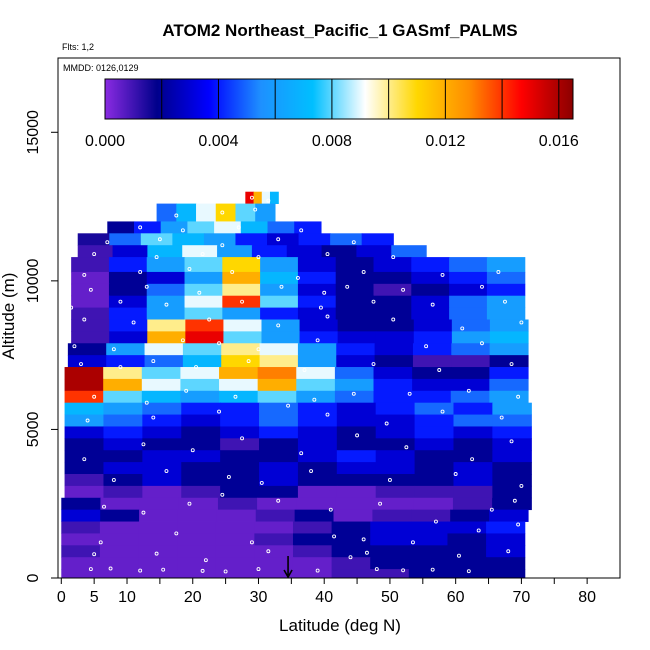 Image resolution: width=650 pixels, height=650 pixels. What do you see at coordinates (332, 141) in the screenshot?
I see `colorbar-tick-label: 0.008` at bounding box center [332, 141].